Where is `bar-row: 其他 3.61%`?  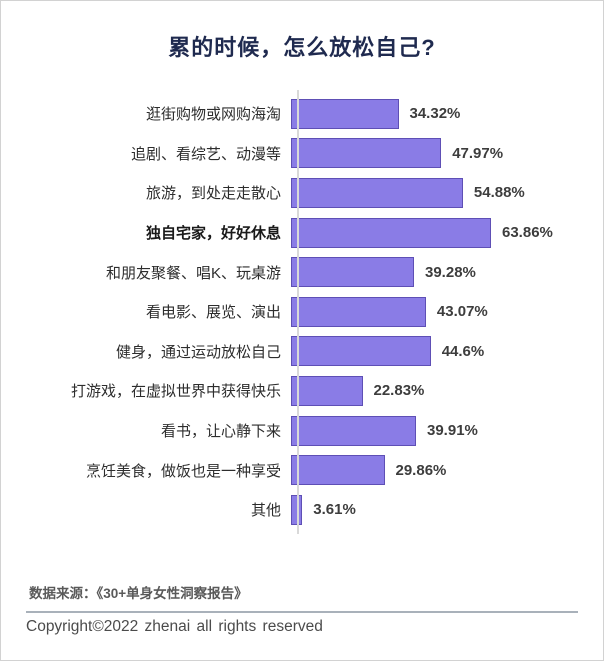 bar-row: 其他 3.61% is located at coordinates (309, 510).